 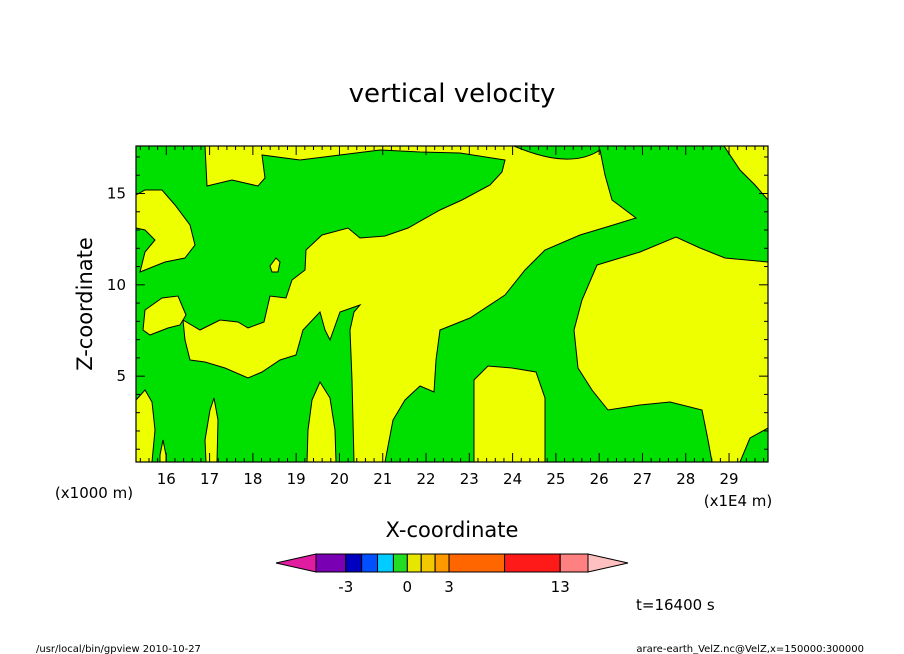 I want to click on footer-right: arare-earth_VelZ.nc@VelZ,x=150000:300000, so click(x=750, y=649).